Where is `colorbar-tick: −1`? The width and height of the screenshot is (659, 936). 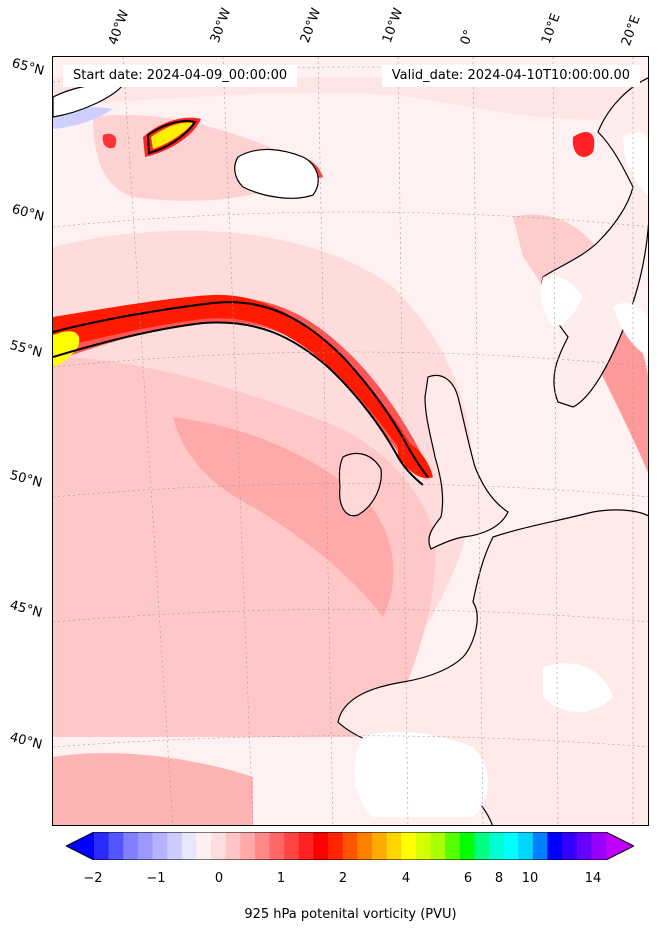 colorbar-tick: −1 is located at coordinates (156, 878).